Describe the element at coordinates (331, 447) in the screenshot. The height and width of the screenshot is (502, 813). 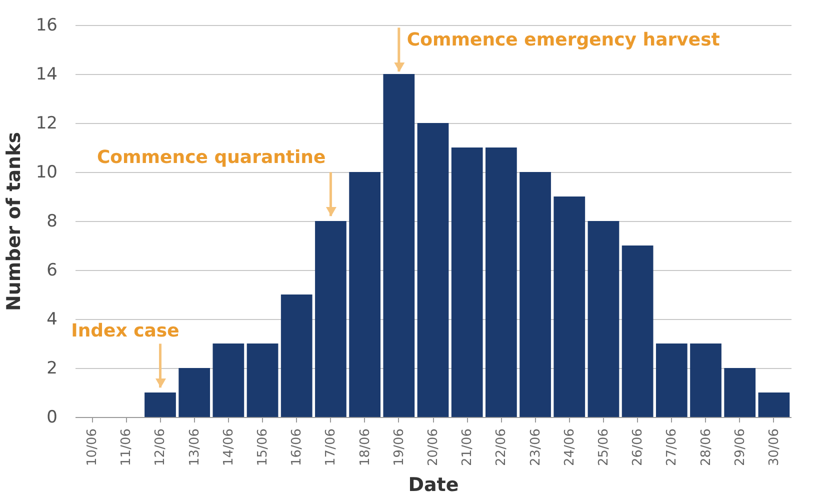
I see `x-tick-label: 17/06` at that location.